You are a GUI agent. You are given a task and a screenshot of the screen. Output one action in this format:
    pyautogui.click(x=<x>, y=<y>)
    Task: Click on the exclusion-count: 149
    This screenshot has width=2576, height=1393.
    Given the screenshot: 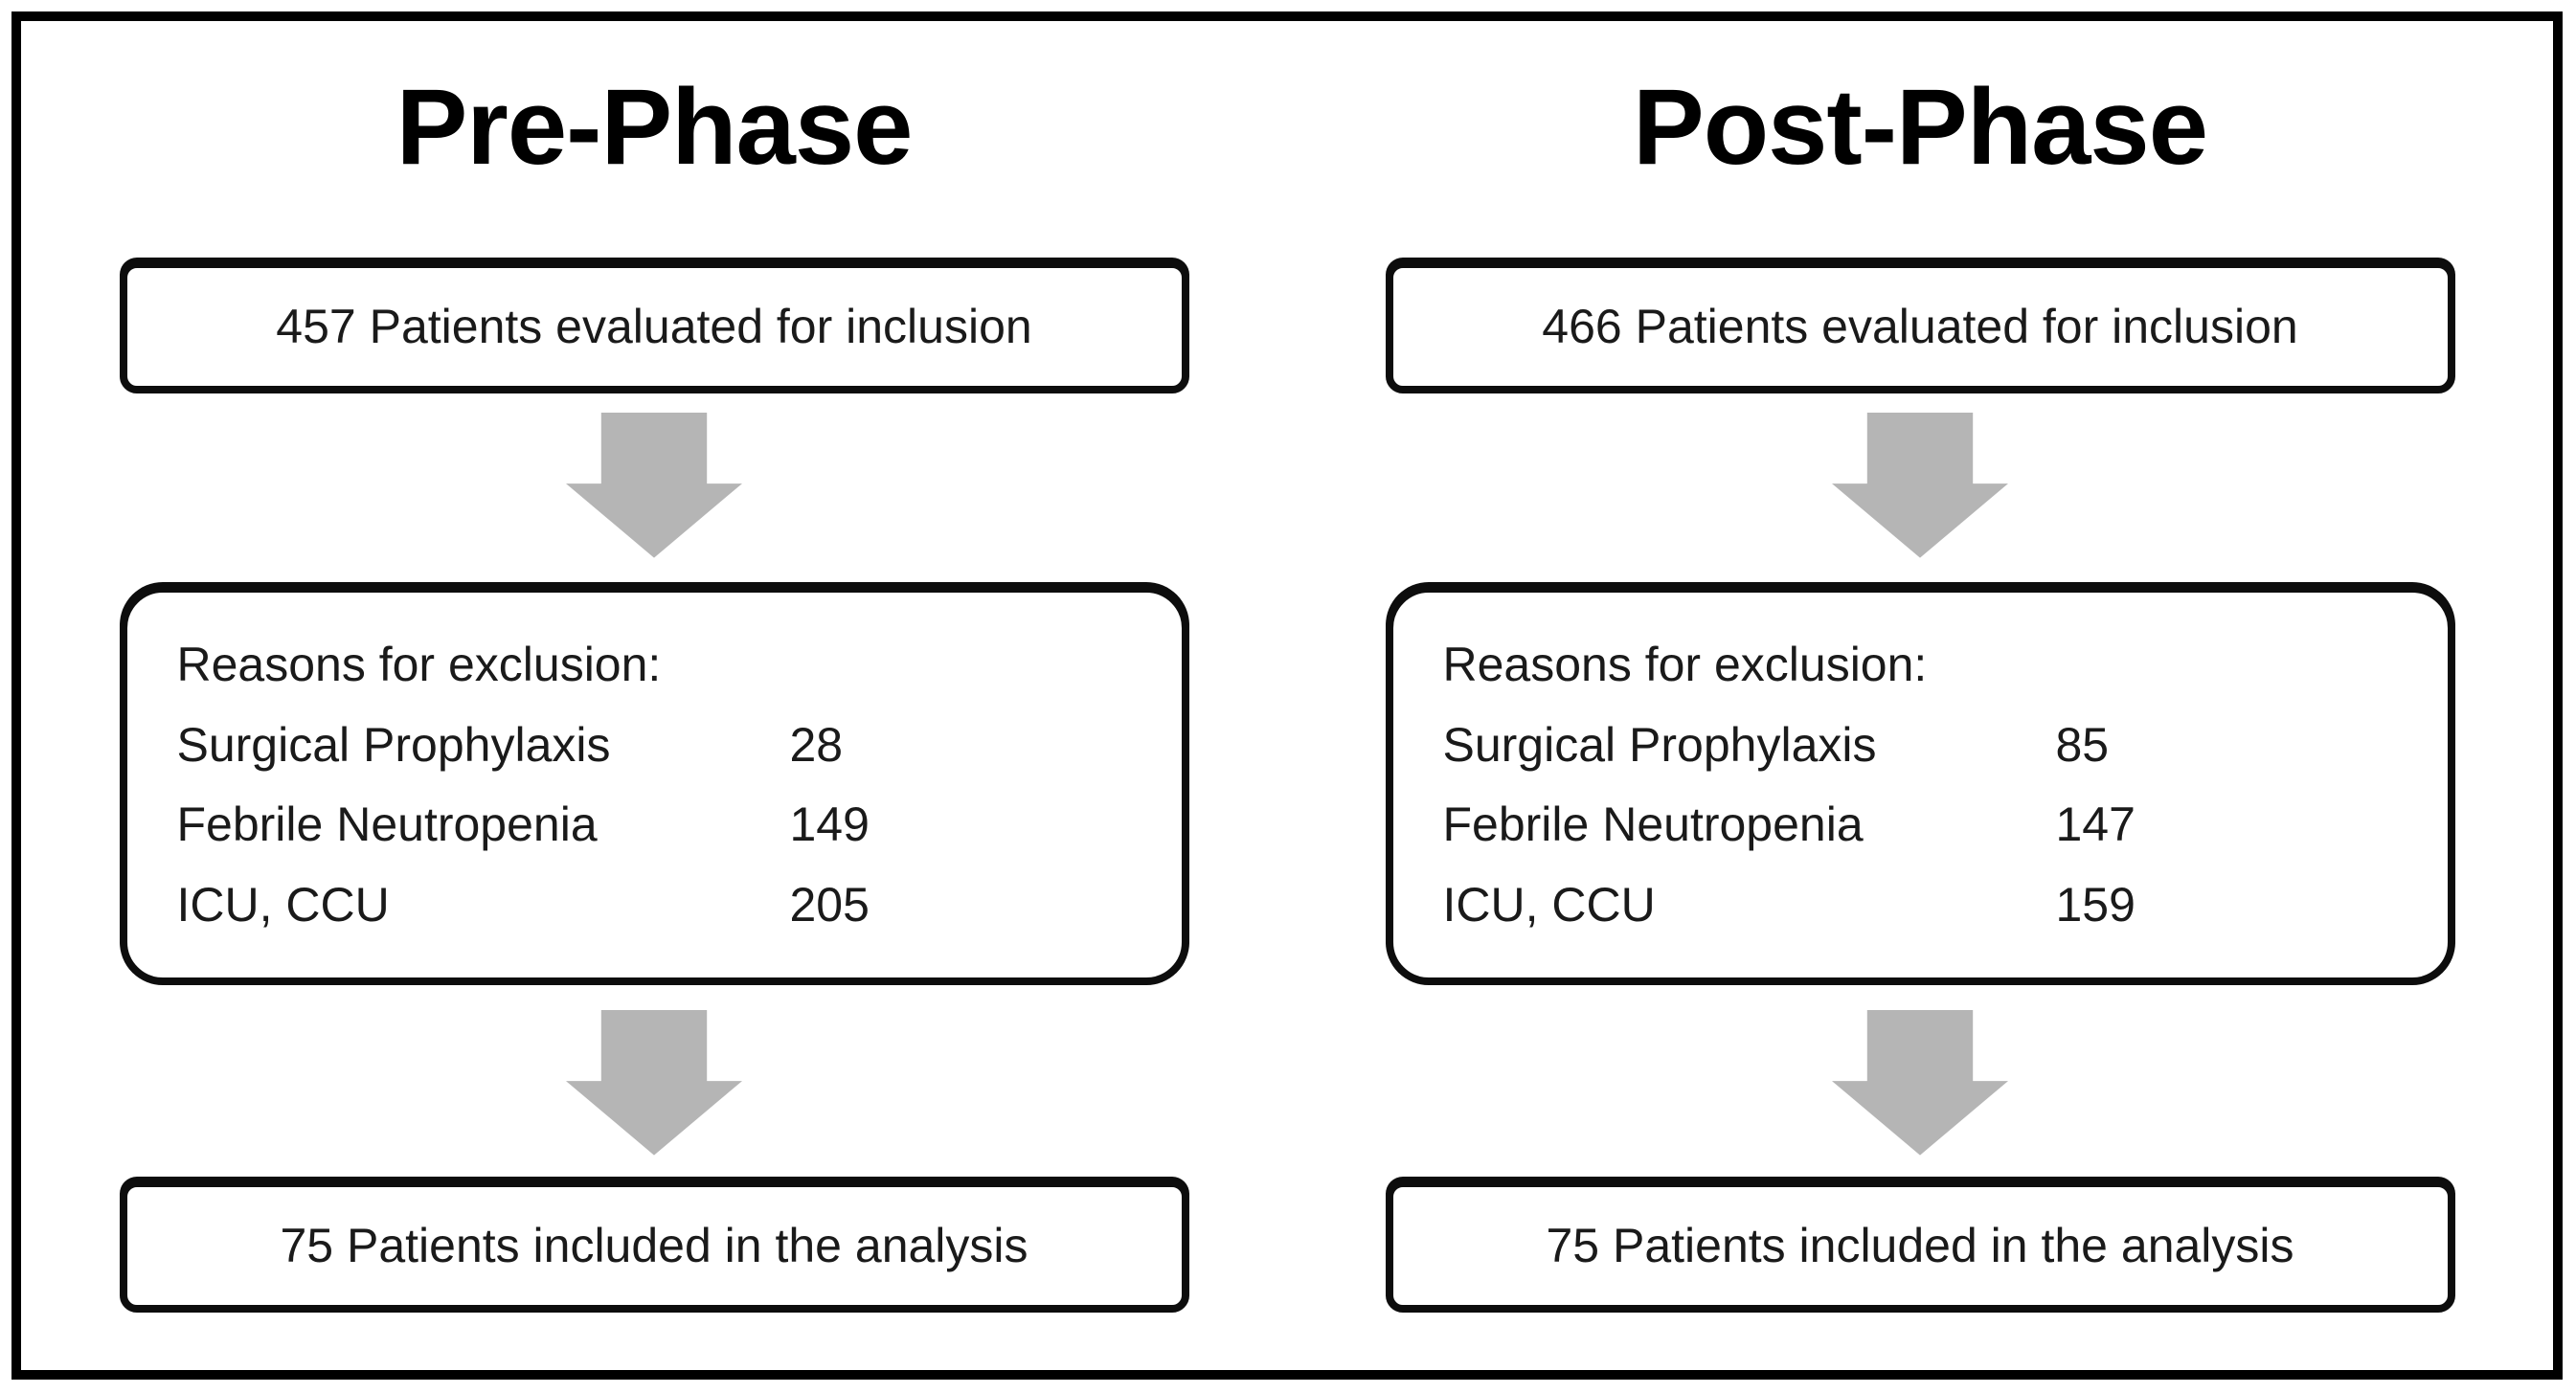 What is the action you would take?
    pyautogui.click(x=829, y=825)
    